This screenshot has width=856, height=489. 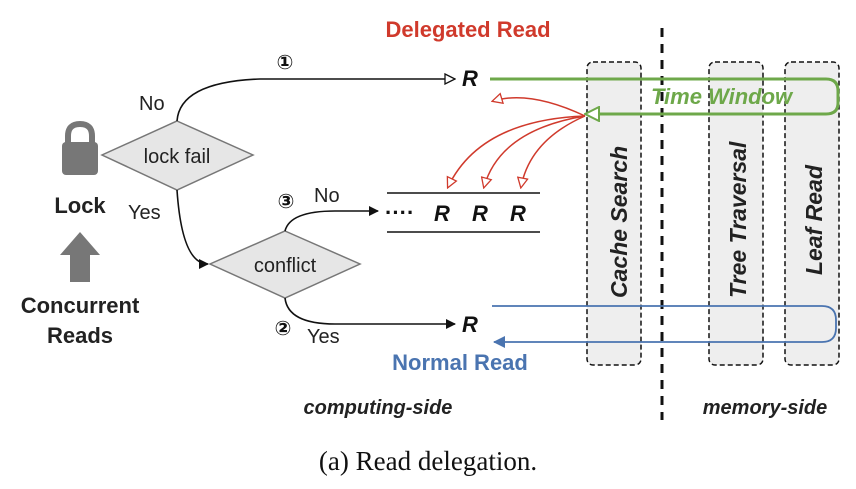 What do you see at coordinates (765, 408) in the screenshot?
I see `memory-side-label: memory-side` at bounding box center [765, 408].